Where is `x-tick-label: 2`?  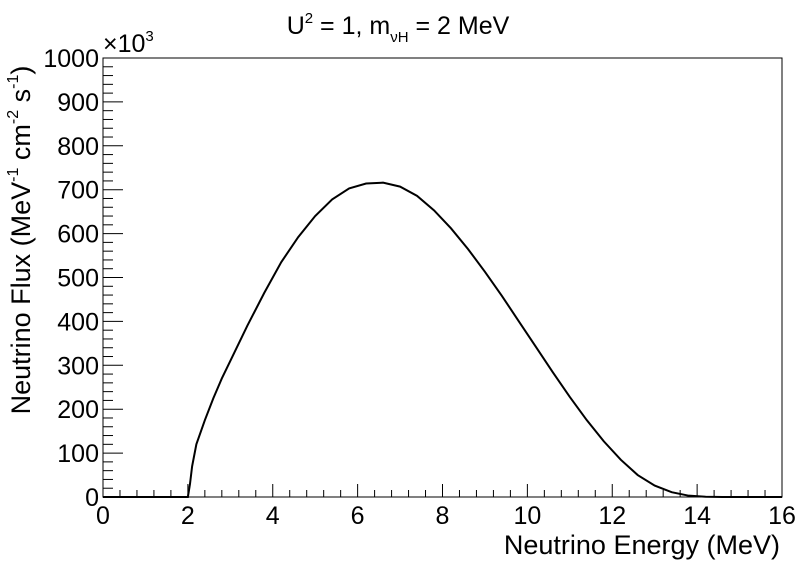
x-tick-label: 2 is located at coordinates (188, 516).